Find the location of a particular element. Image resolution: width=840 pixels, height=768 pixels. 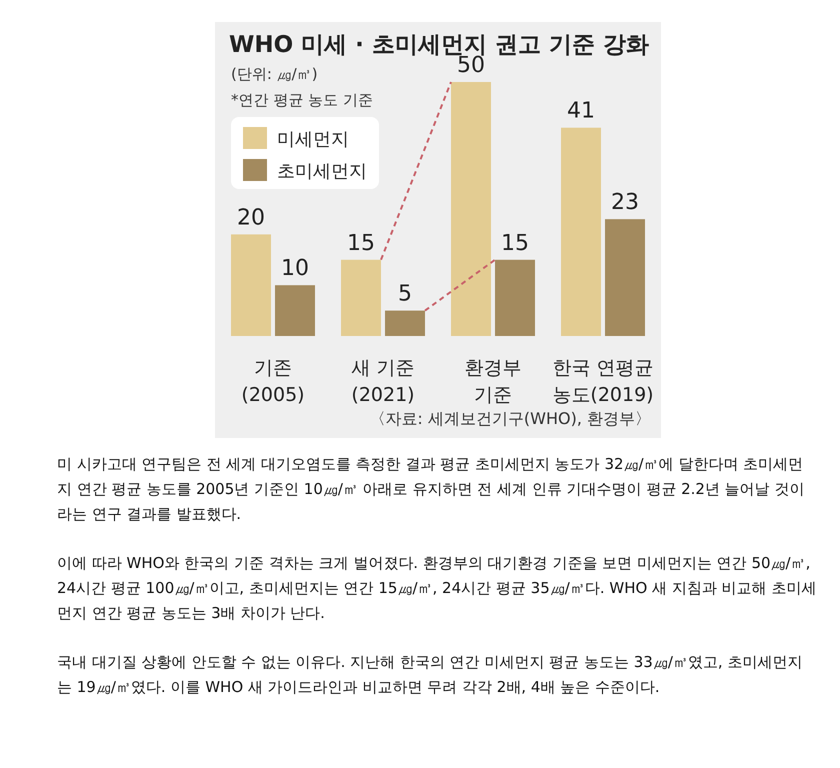

data-label: 20 is located at coordinates (251, 217).